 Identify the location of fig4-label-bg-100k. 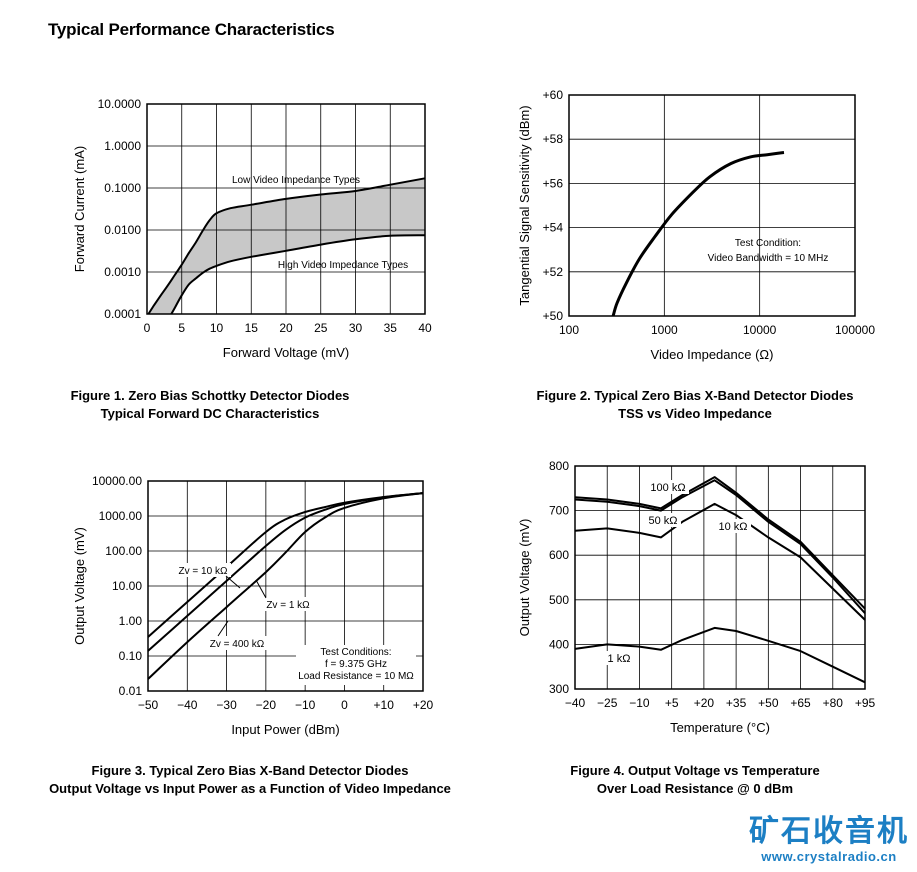
(668, 487).